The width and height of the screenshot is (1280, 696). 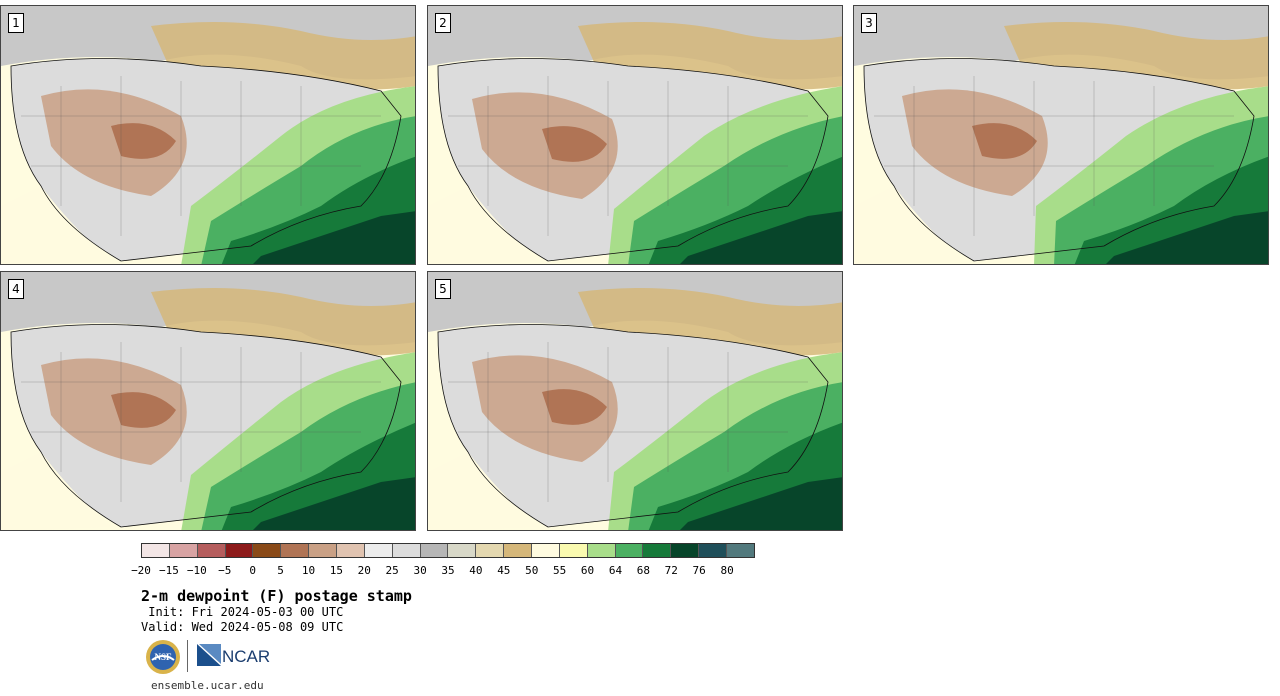 I want to click on colorbar-tick-label: 45, so click(x=504, y=570).